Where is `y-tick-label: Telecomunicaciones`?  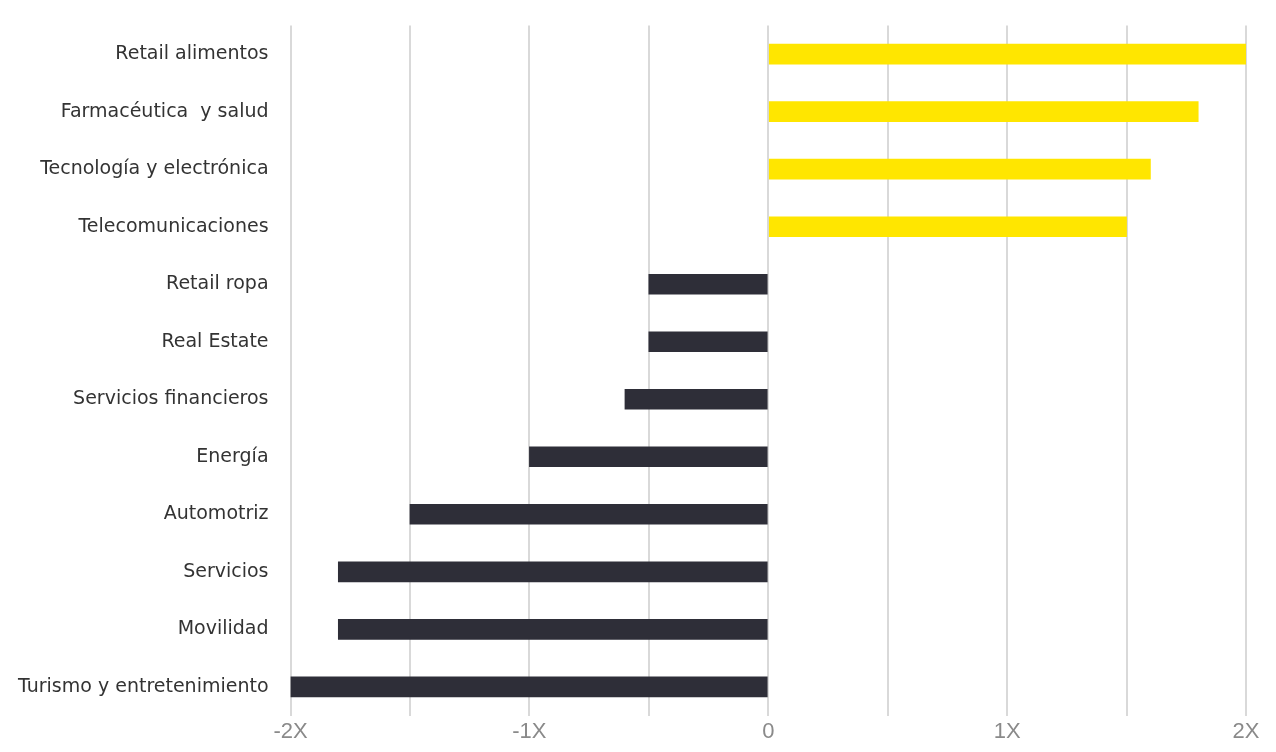
y-tick-label: Telecomunicaciones is located at coordinates (173, 224).